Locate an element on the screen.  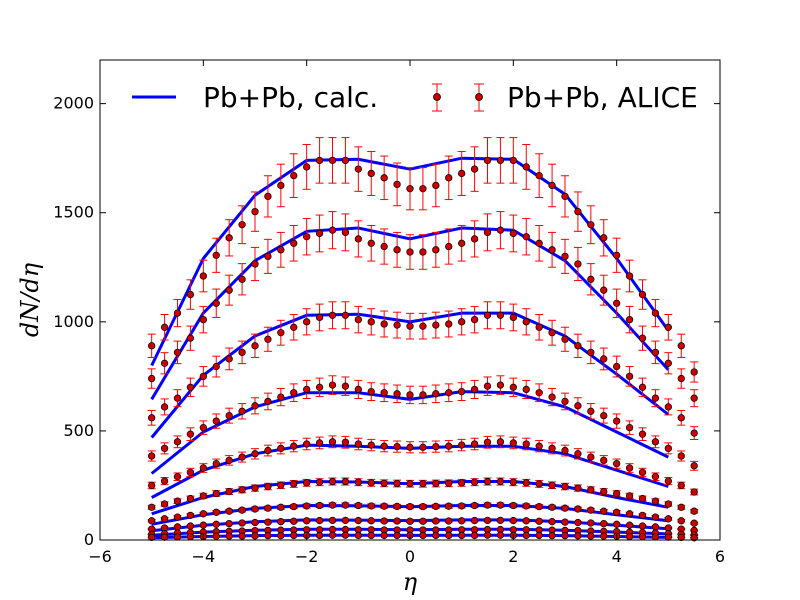
x-tick-label: −6 is located at coordinates (100, 556).